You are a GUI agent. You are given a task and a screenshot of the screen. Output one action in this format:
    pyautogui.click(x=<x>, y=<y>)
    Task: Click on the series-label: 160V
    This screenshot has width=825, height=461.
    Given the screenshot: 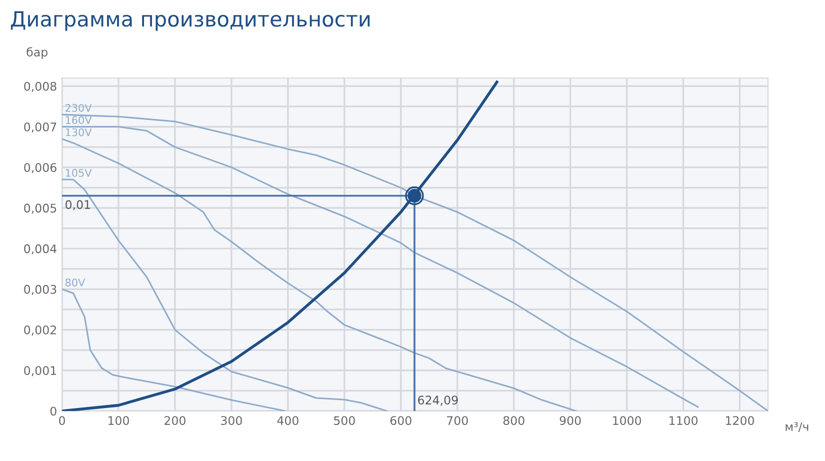 What is the action you would take?
    pyautogui.click(x=79, y=120)
    